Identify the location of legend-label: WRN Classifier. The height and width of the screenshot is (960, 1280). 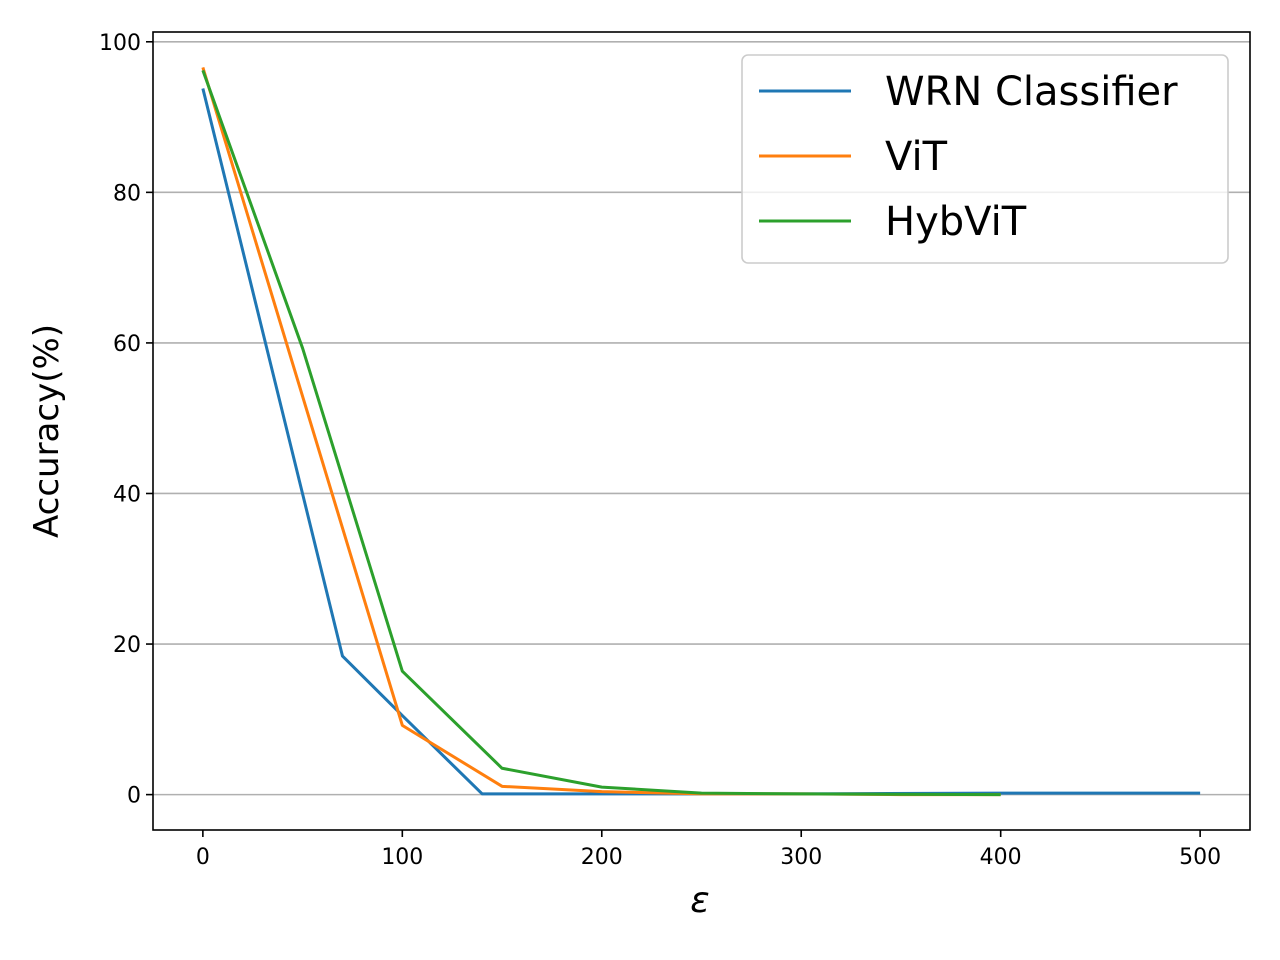
(1031, 92).